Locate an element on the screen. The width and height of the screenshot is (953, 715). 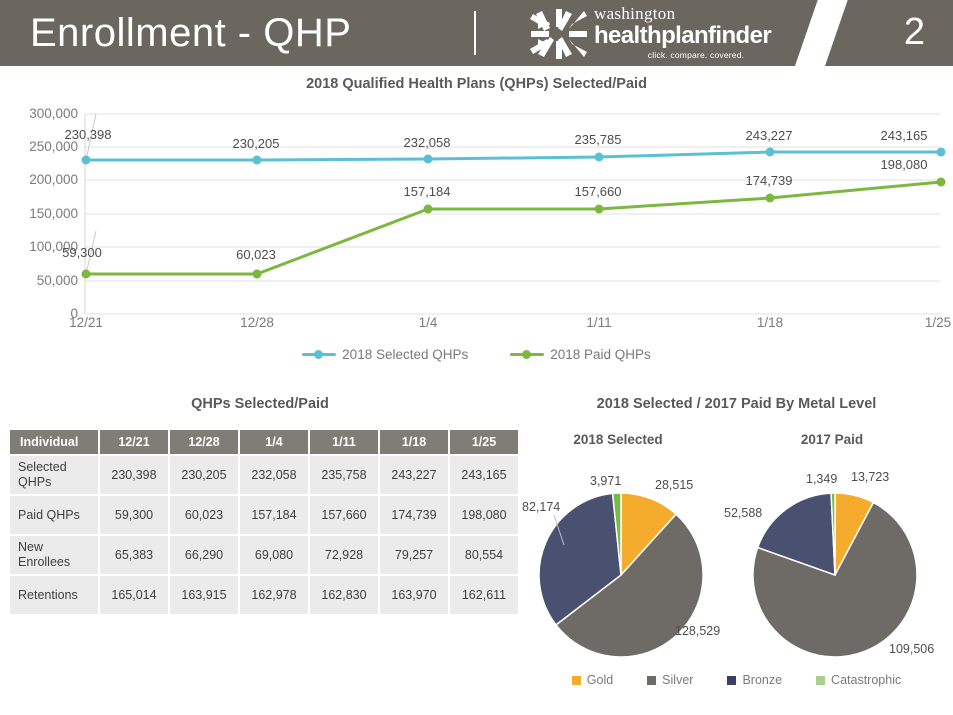
slide-number: 2 is located at coordinates (914, 32).